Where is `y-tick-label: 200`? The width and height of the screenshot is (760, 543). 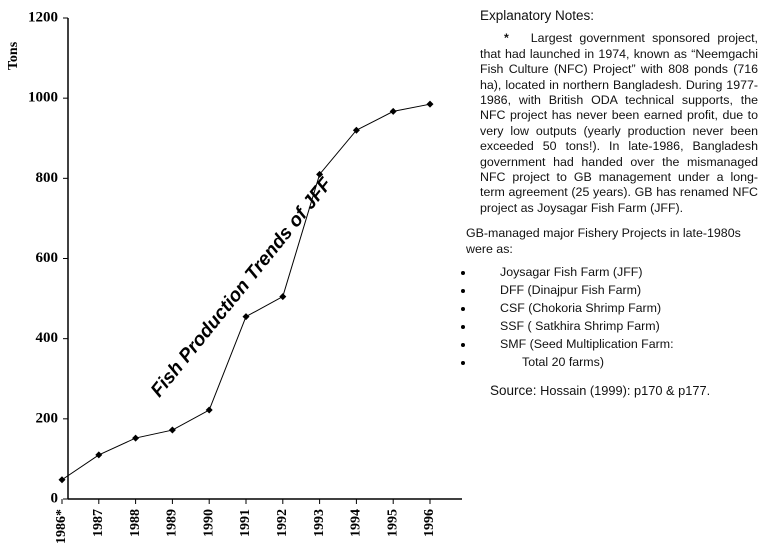
y-tick-label: 200 is located at coordinates (47, 418).